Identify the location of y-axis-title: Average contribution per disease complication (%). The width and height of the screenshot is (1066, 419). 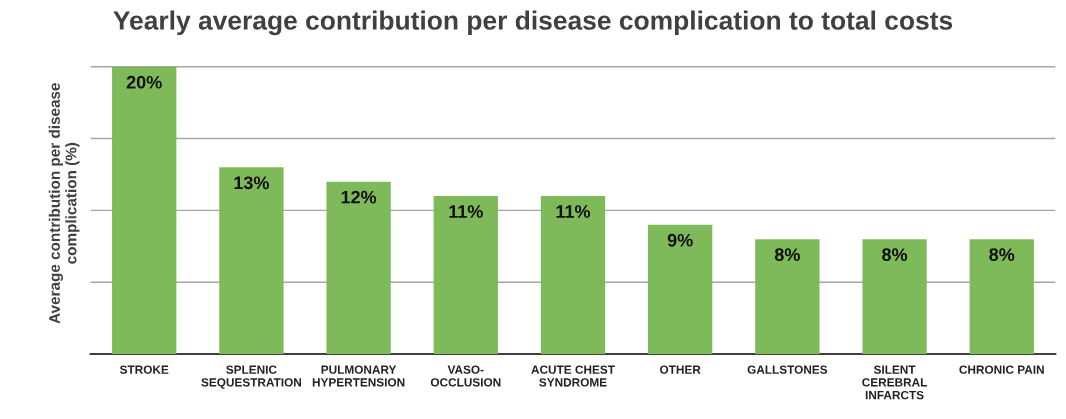
(64, 203).